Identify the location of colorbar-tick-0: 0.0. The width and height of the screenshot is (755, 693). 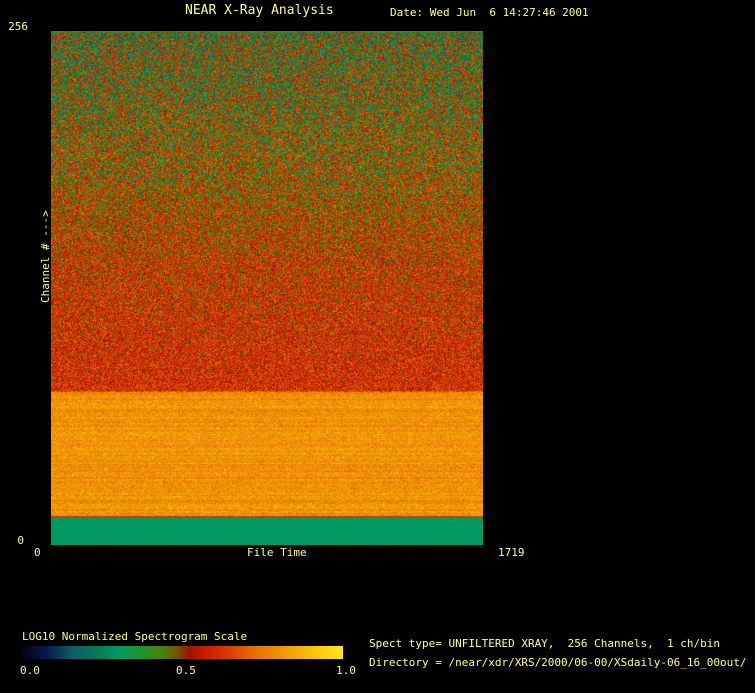
(30, 670).